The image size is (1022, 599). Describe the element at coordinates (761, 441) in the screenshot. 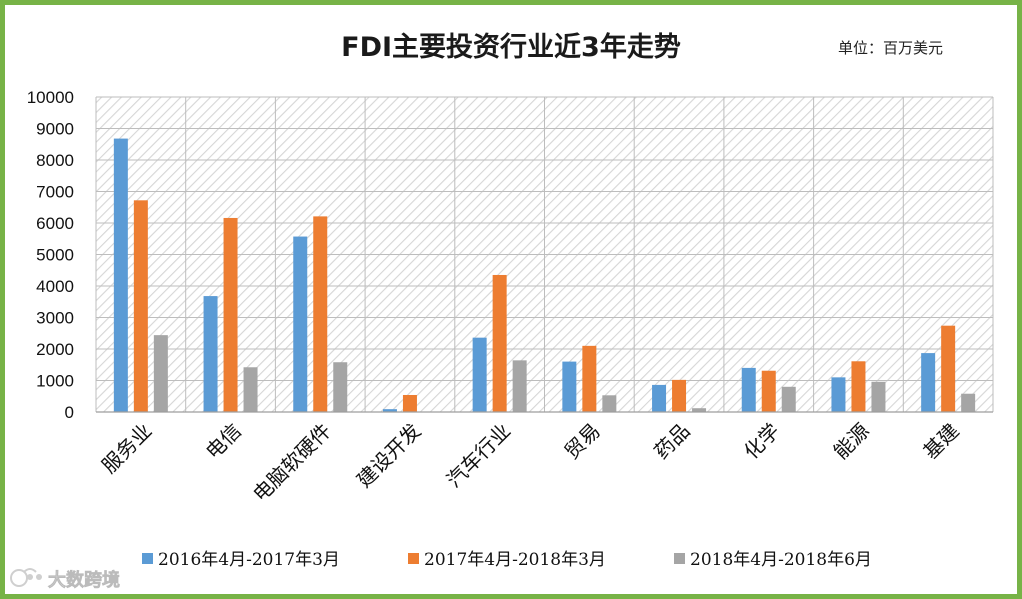

I see `x-tick-label: 化学` at that location.